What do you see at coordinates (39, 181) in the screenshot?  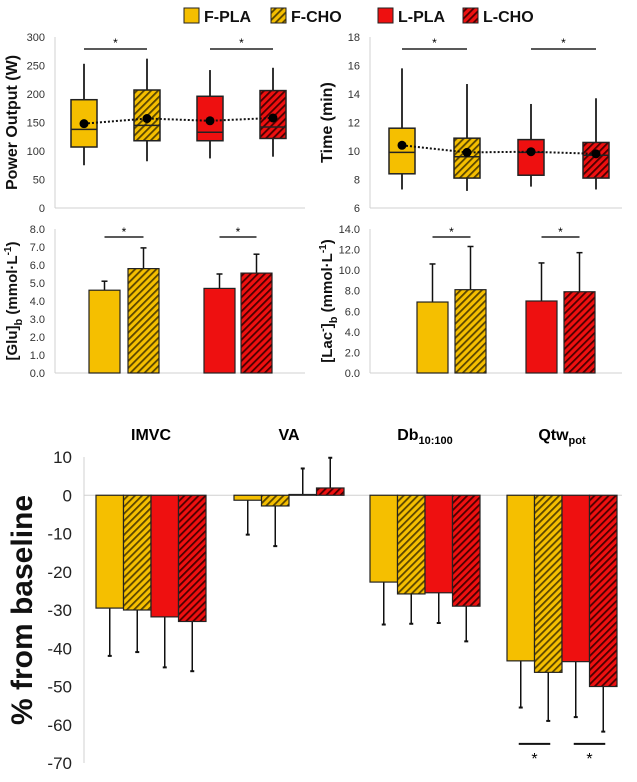 I see `y-tick-label: 50` at bounding box center [39, 181].